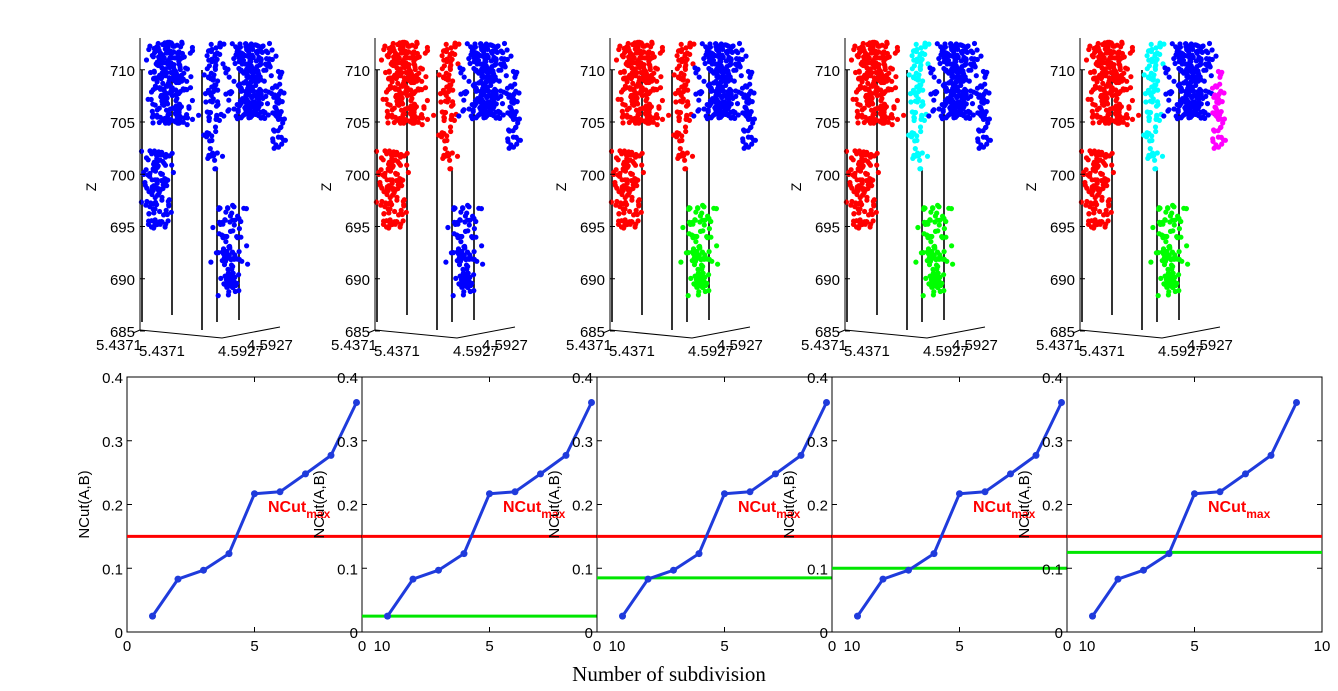 The height and width of the screenshot is (691, 1338). Describe the element at coordinates (119, 633) in the screenshot. I see `y-tick-label: 0` at that location.